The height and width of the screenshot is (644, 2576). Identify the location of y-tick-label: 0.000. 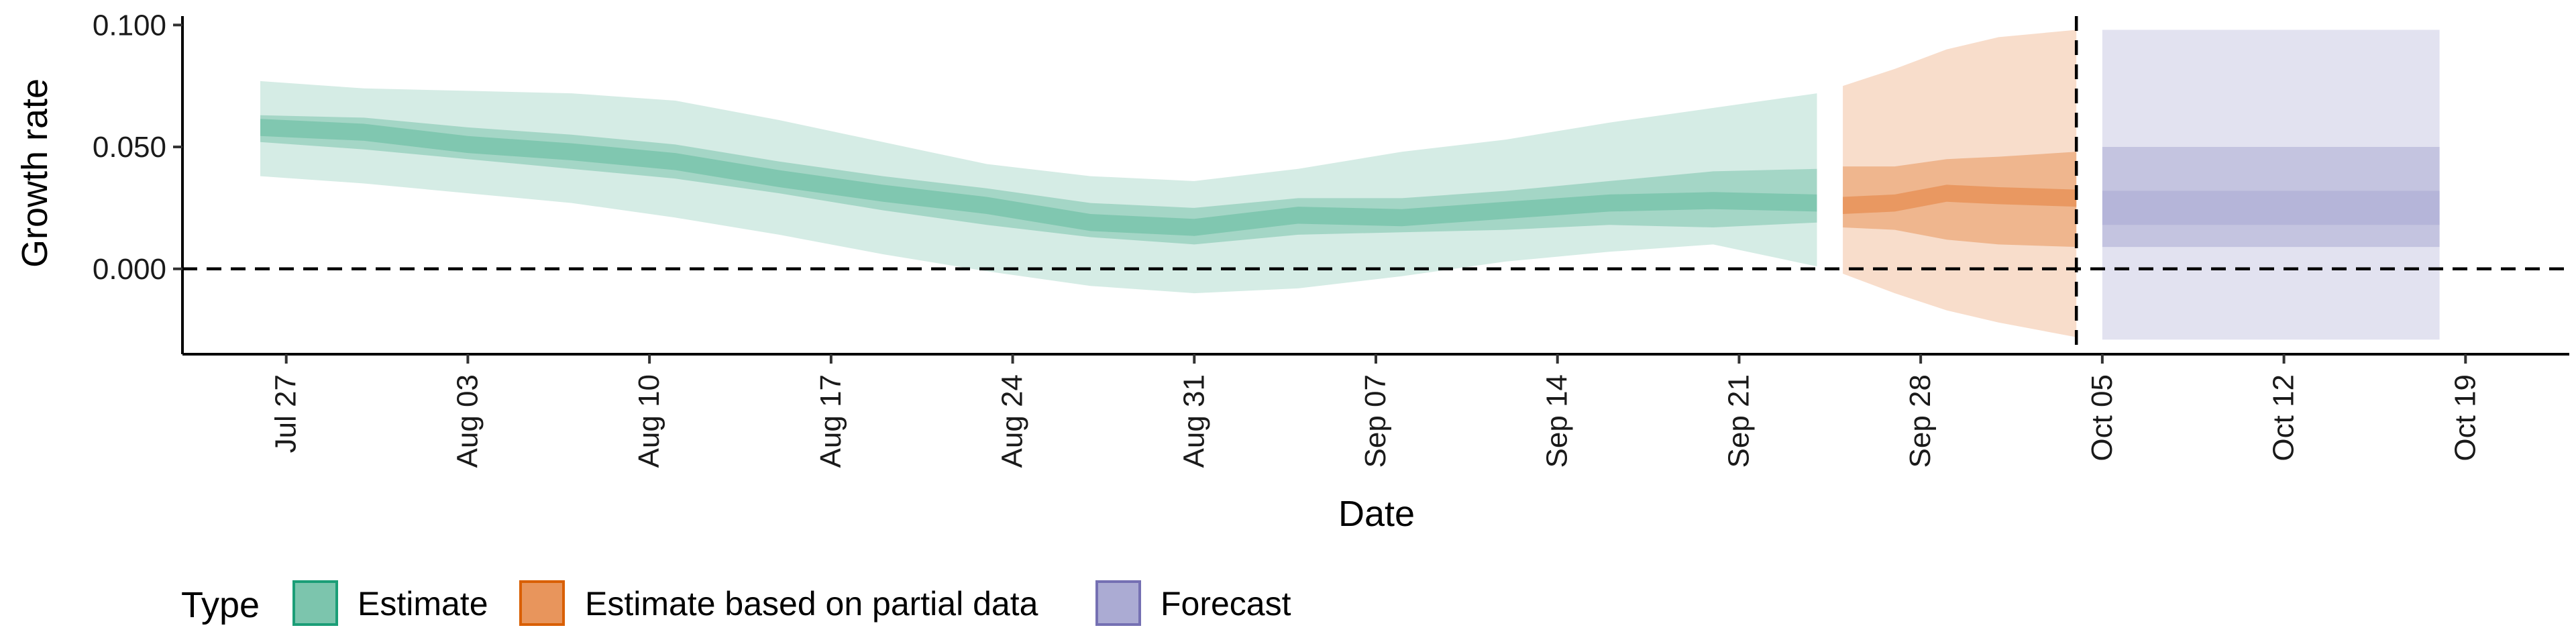
(129, 269).